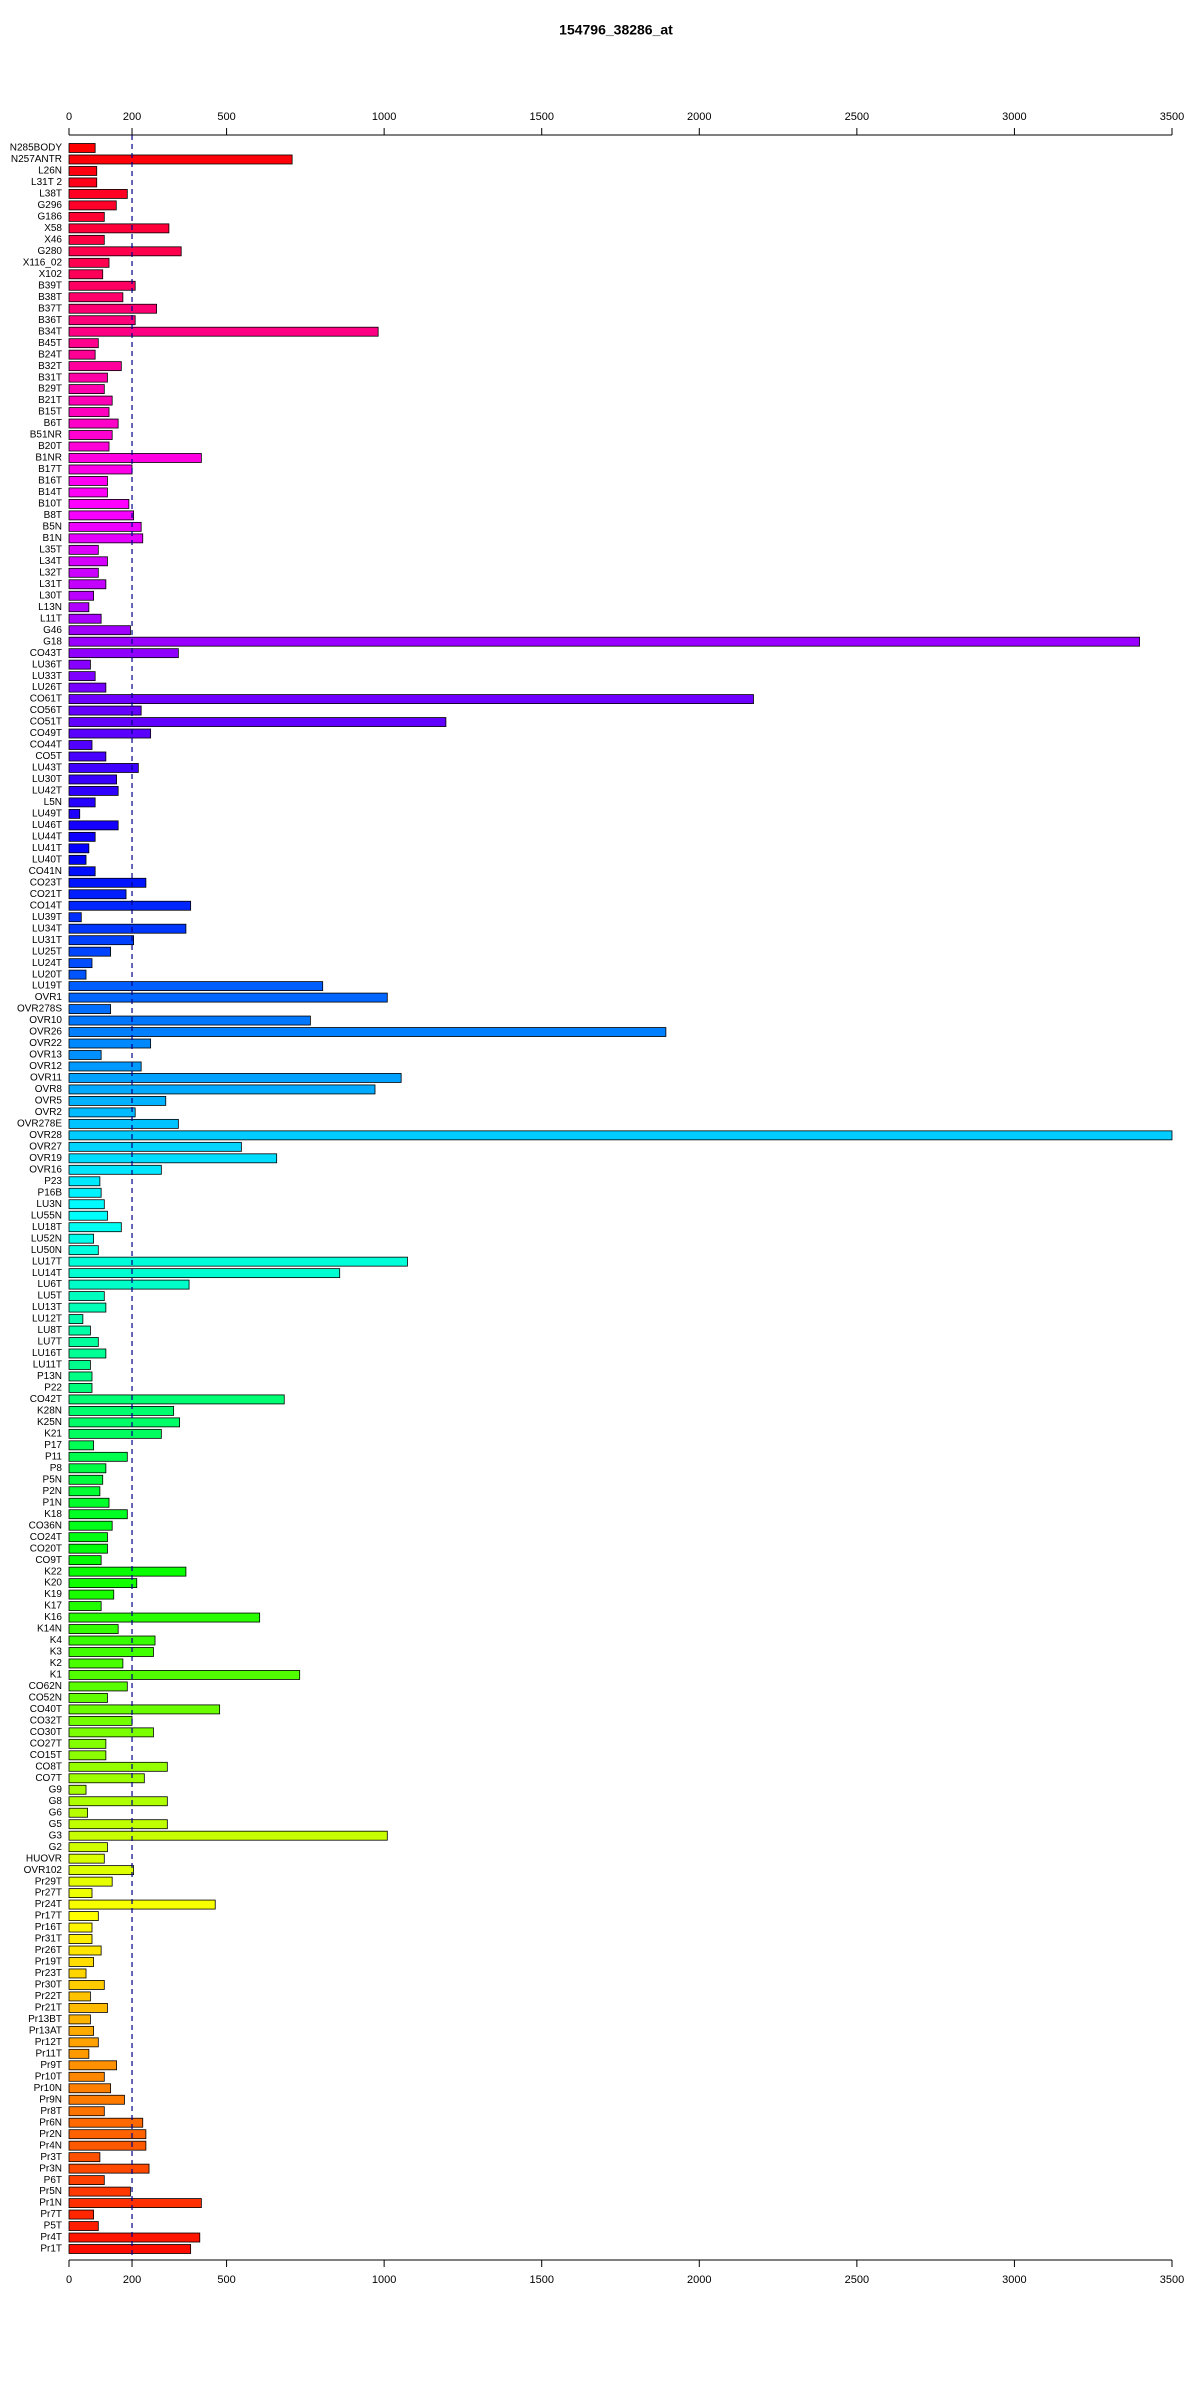  Describe the element at coordinates (46, 722) in the screenshot. I see `category-label: CO51T` at that location.